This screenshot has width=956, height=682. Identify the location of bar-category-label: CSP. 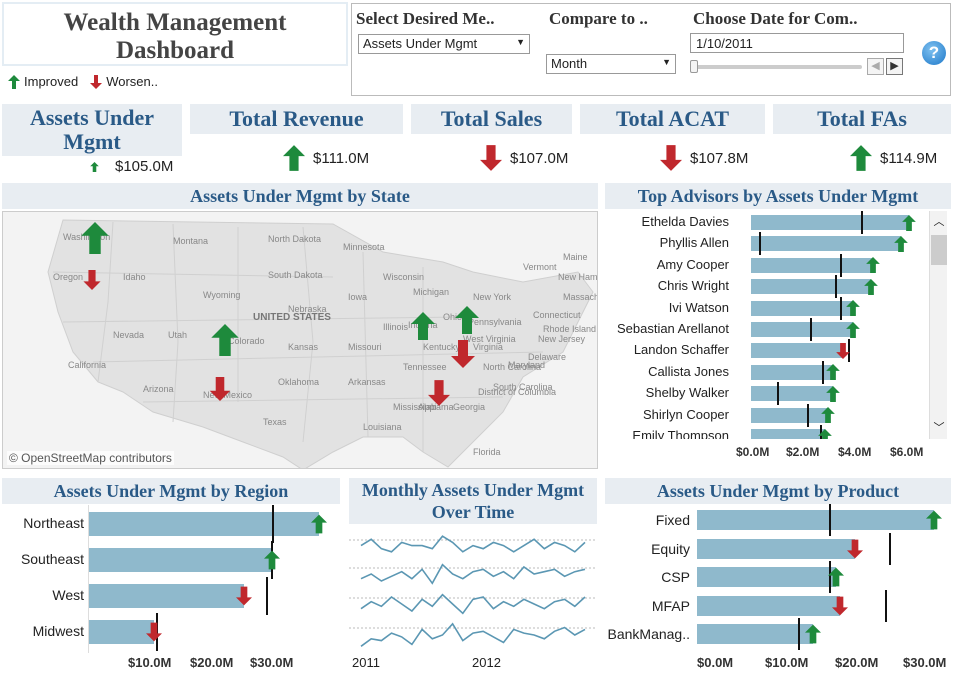
(675, 577).